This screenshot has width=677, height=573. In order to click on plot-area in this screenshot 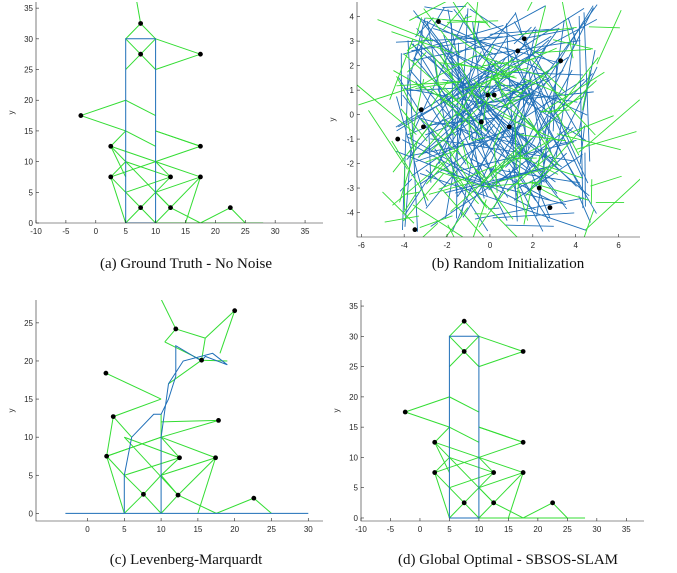, I will do `click(171, 112)`.